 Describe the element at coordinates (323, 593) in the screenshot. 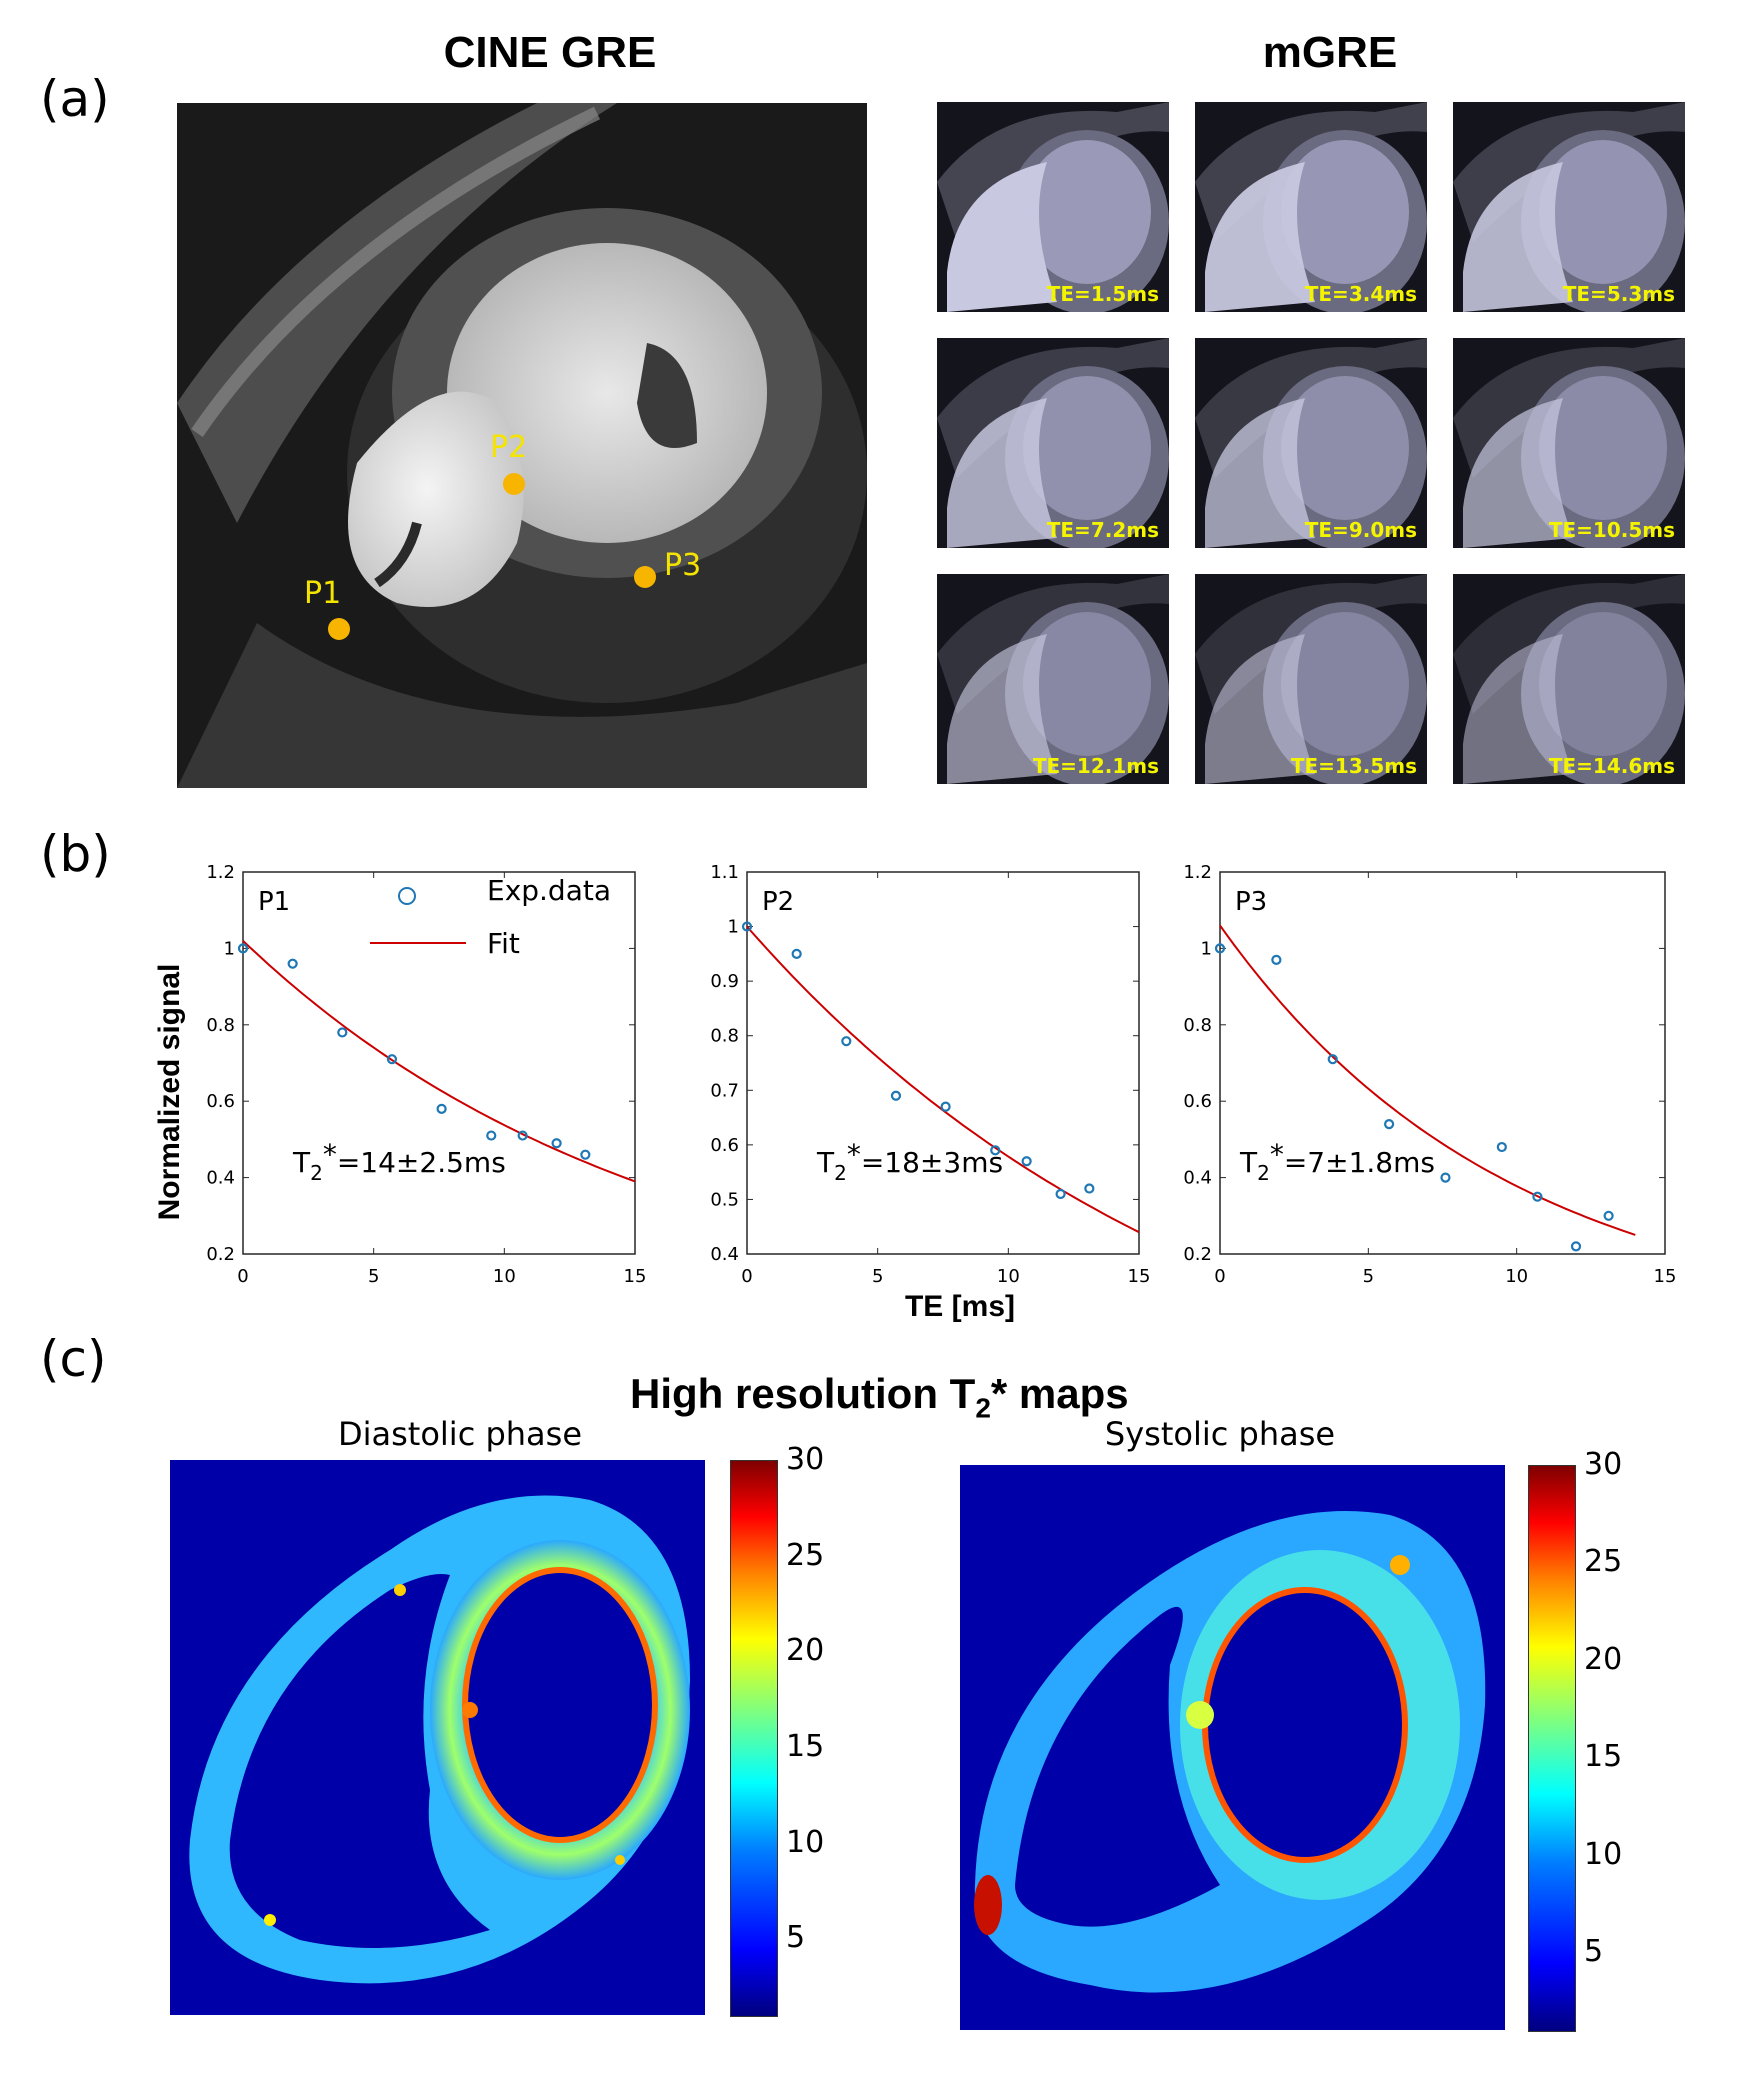

I see `marker-p1-label: P1` at that location.